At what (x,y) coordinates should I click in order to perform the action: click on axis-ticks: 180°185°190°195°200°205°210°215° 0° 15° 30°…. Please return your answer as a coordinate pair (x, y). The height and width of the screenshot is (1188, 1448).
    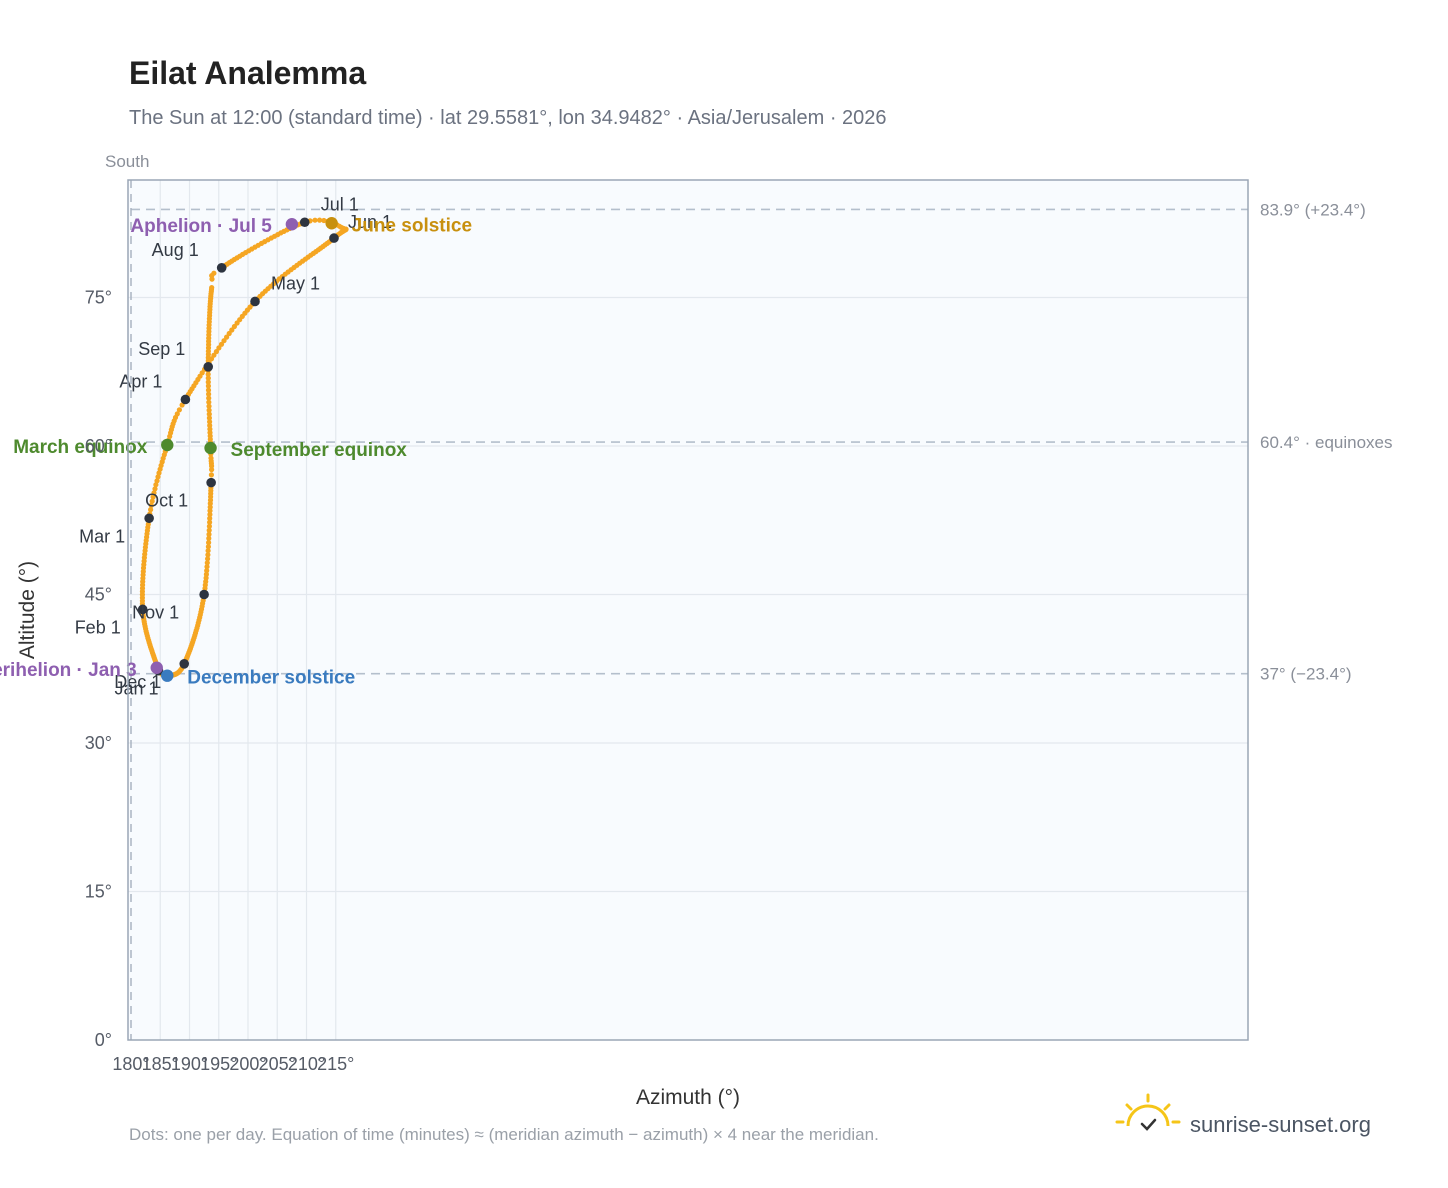
    Looking at the image, I should click on (220, 681).